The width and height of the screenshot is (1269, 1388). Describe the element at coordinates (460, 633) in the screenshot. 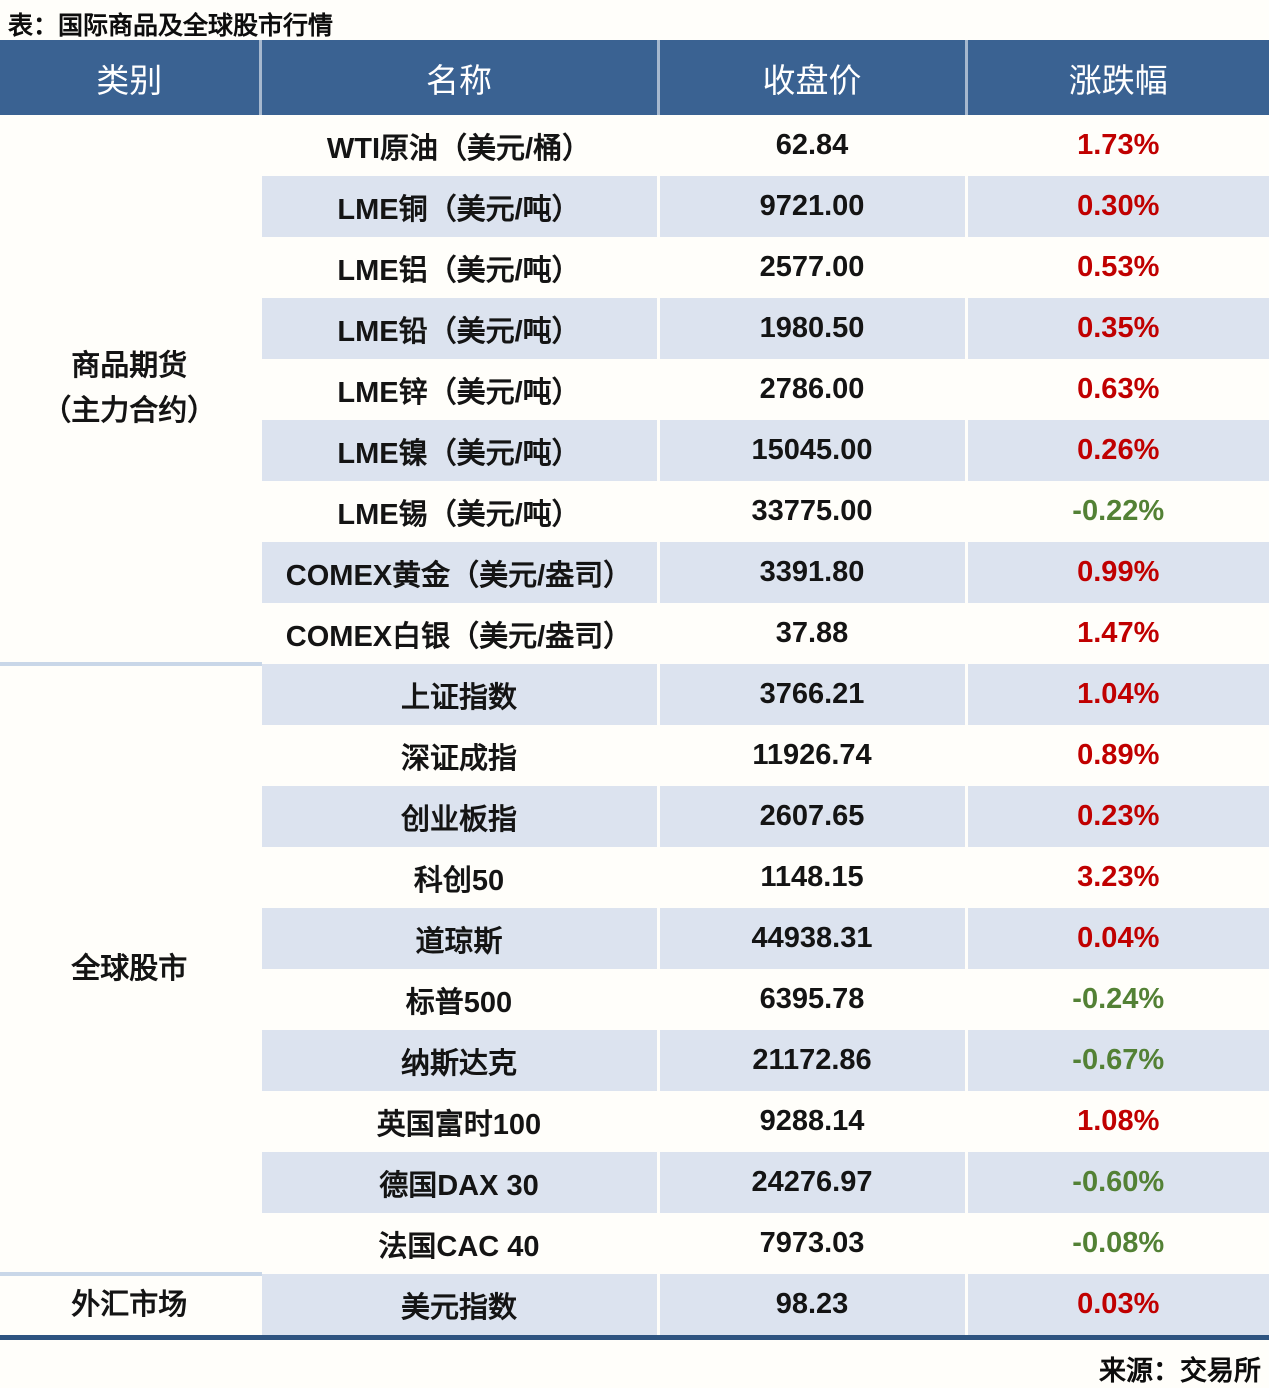

I see `name-cell: COMEX白银（美元/盎司）` at that location.